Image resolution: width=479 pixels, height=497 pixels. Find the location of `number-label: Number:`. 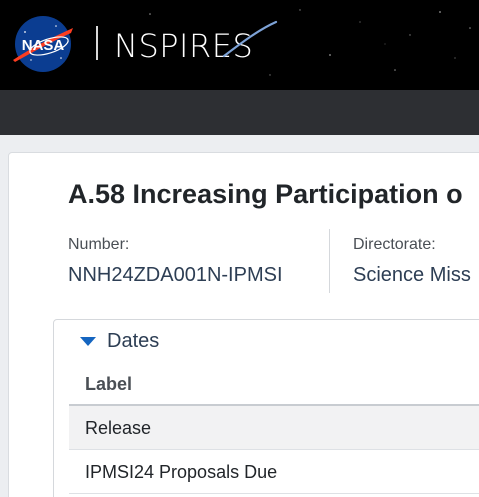

number-label: Number: is located at coordinates (99, 244).